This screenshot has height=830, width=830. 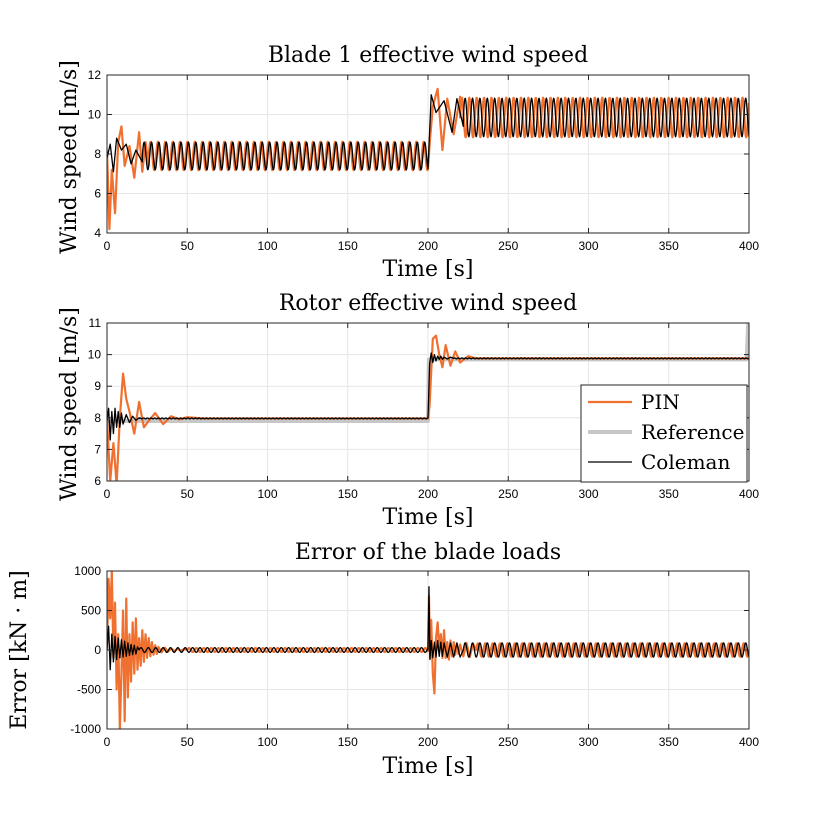 I want to click on legend: PIN Reference Coleman, so click(x=664, y=433).